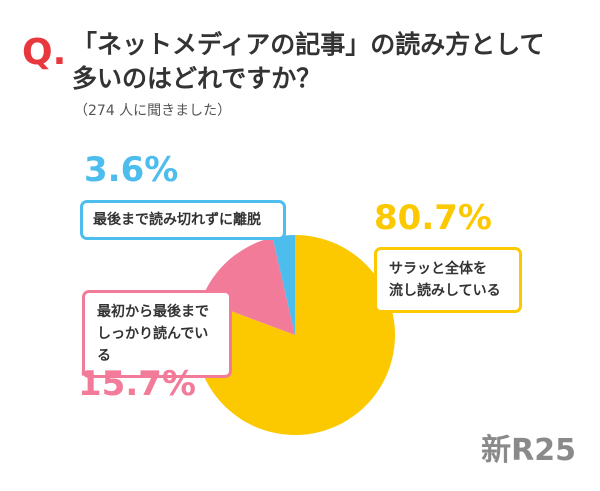  I want to click on respondent-count: （274 人に聞きました）, so click(153, 111).